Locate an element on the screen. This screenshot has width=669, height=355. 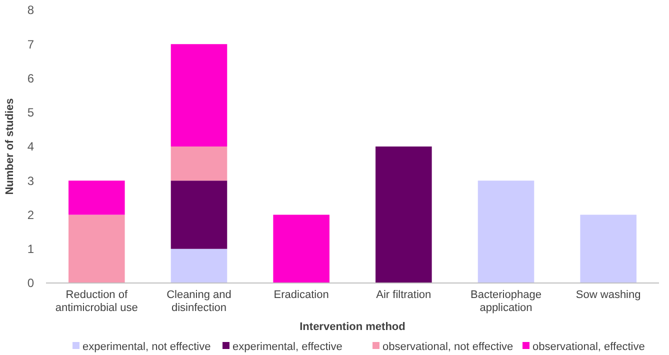
x-tick-label: Cleaning and disinfection is located at coordinates (199, 301).